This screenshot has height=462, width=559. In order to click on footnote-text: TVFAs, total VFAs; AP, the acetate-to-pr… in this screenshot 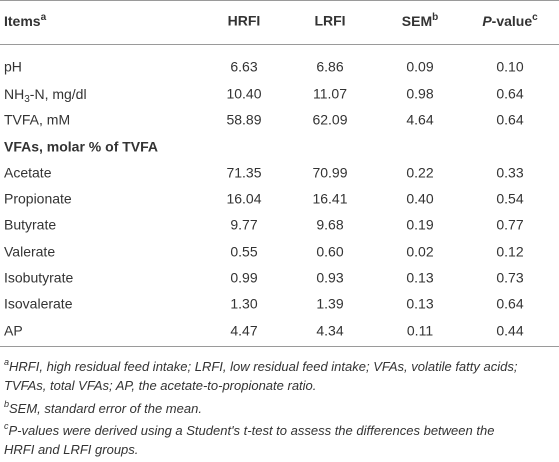, I will do `click(160, 385)`.